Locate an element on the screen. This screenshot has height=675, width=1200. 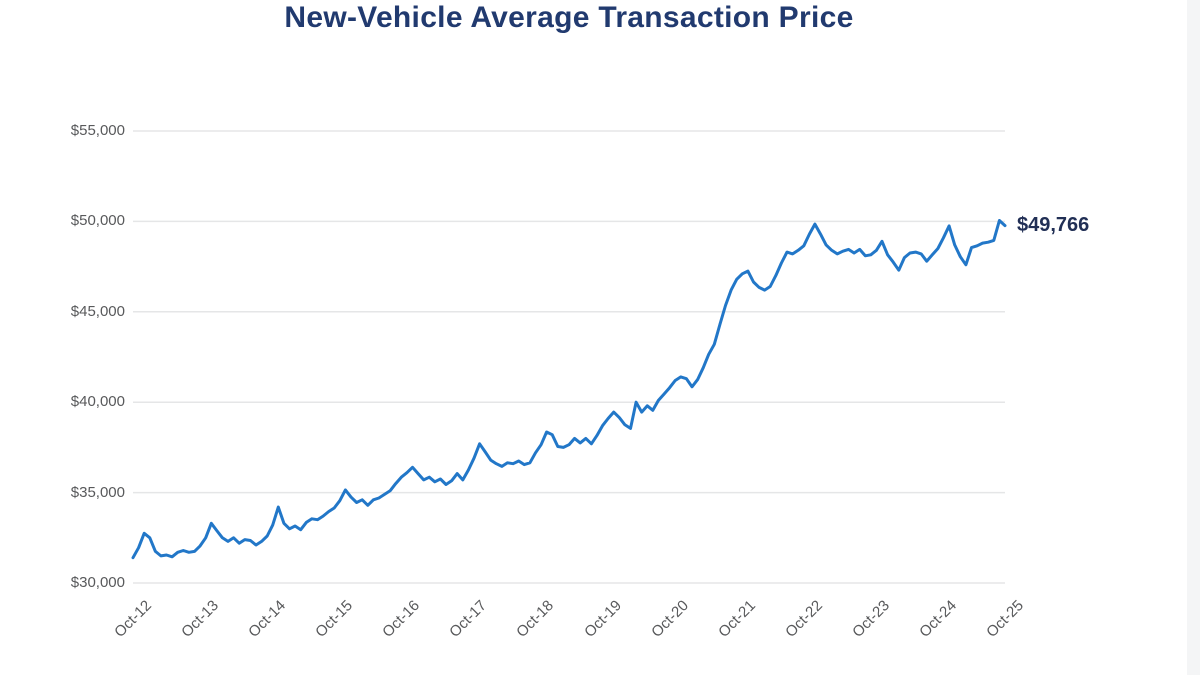
latest-price-label: $49,766 is located at coordinates (1053, 224).